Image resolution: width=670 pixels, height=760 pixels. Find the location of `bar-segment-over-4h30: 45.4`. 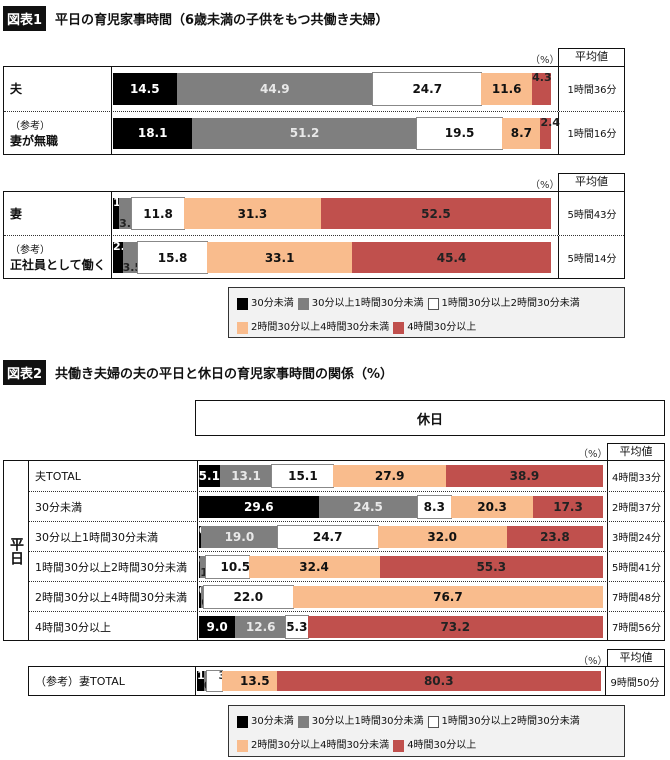

bar-segment-over-4h30: 45.4 is located at coordinates (451, 257).